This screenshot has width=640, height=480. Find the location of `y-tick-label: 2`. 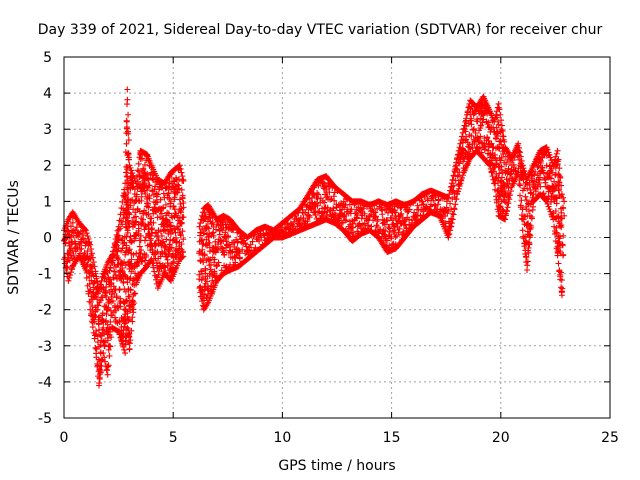

y-tick-label: 2 is located at coordinates (47, 166).